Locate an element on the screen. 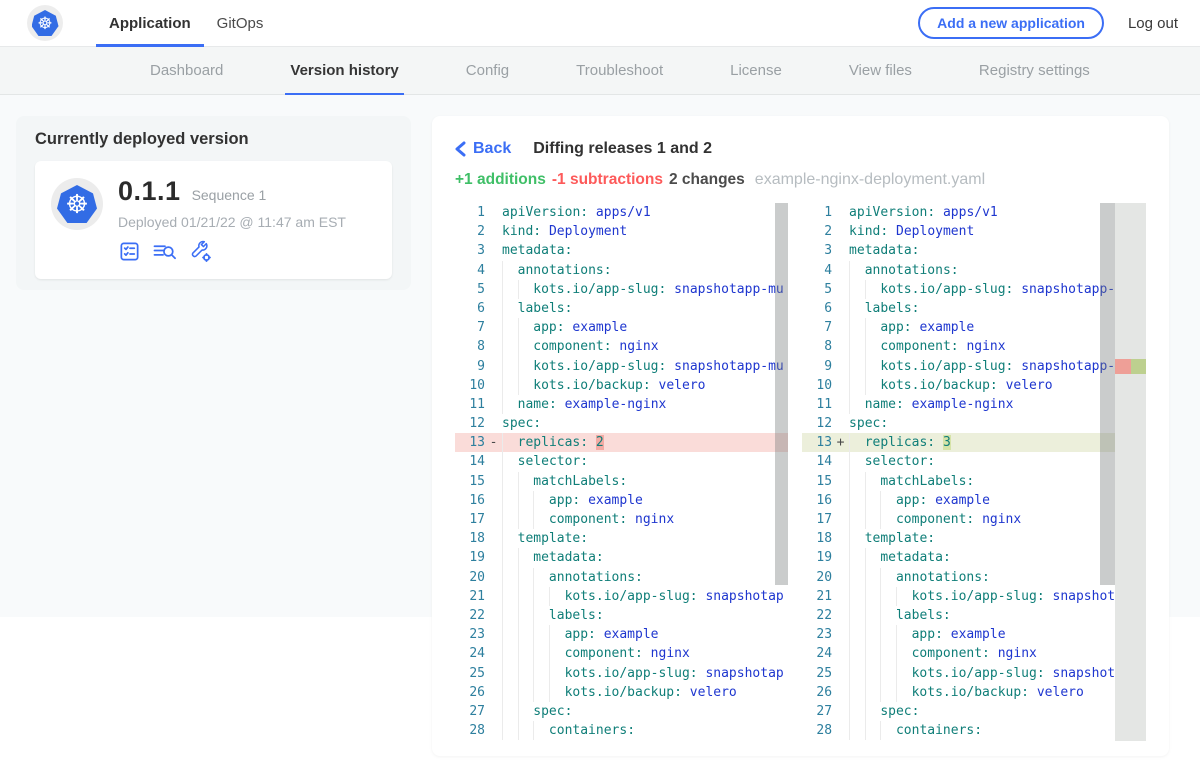 The image size is (1200, 768). subnav-tab-troubleshoot: Troubleshoot is located at coordinates (620, 70).